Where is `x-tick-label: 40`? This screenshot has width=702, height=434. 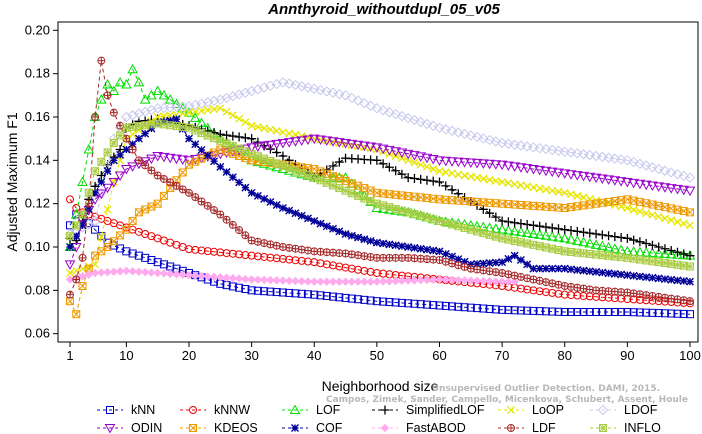 x-tick-label: 40 is located at coordinates (314, 355).